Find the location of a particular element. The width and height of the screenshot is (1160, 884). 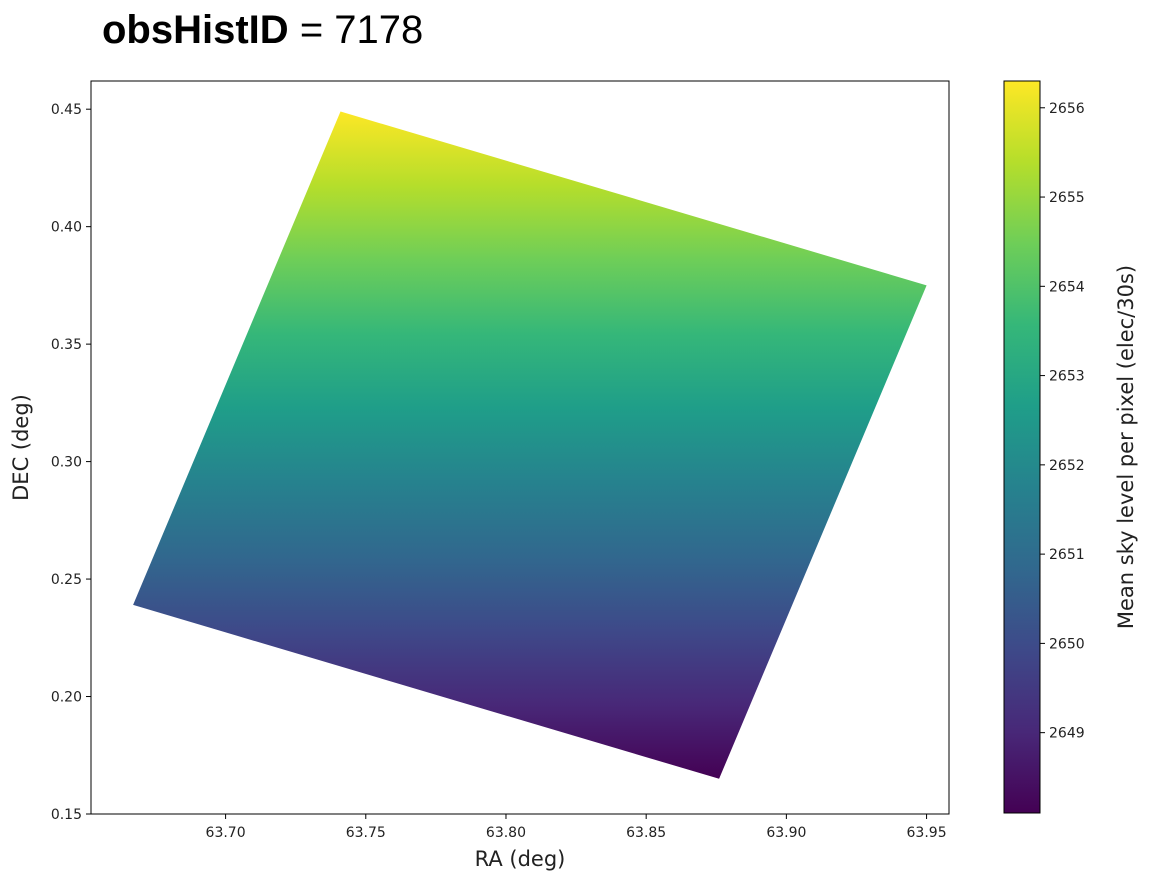

y-tick-label: 0.15 is located at coordinates (66, 815).